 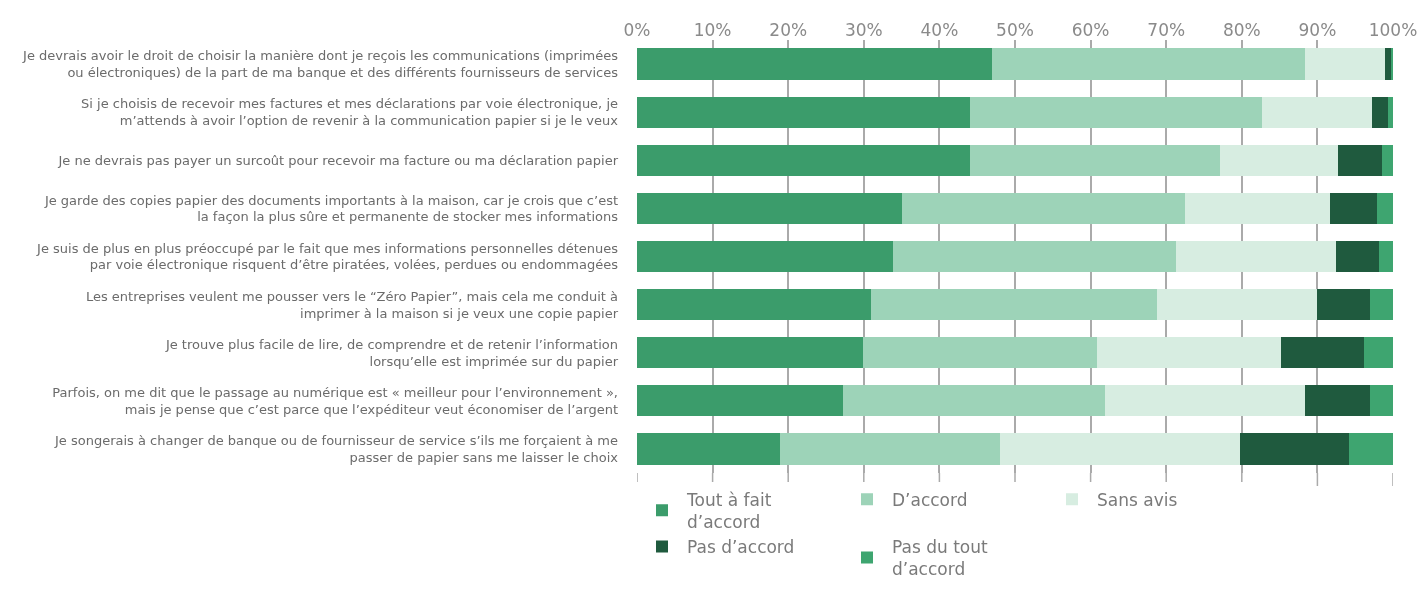 What do you see at coordinates (320, 64) in the screenshot?
I see `y-tick-label: Je devrais avoir le droit de choisir la manière dont je reçois les communications (imprimées ou électroniques) de la part de ma banque et des différents fournisseurs de services` at bounding box center [320, 64].